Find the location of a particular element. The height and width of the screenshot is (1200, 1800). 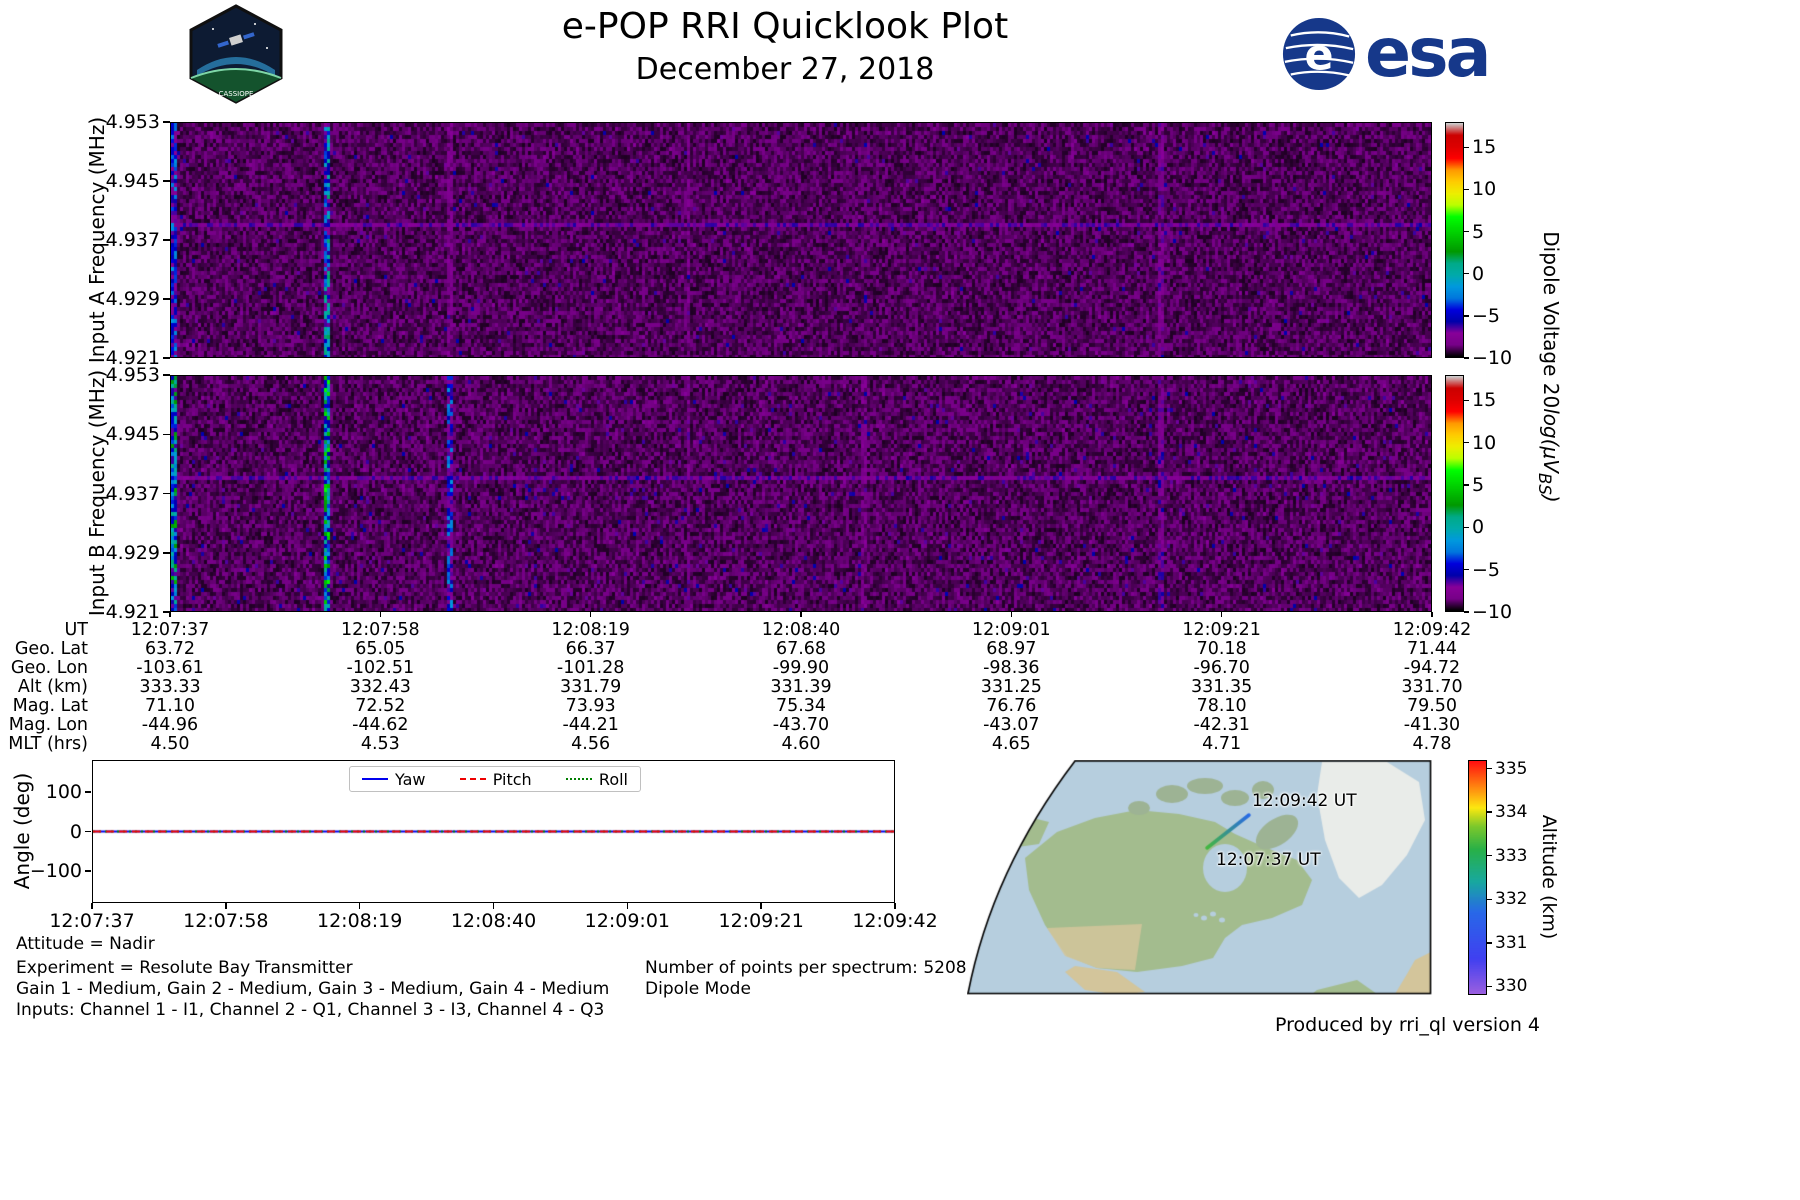

esa-logo: e esa is located at coordinates (1386, 53).